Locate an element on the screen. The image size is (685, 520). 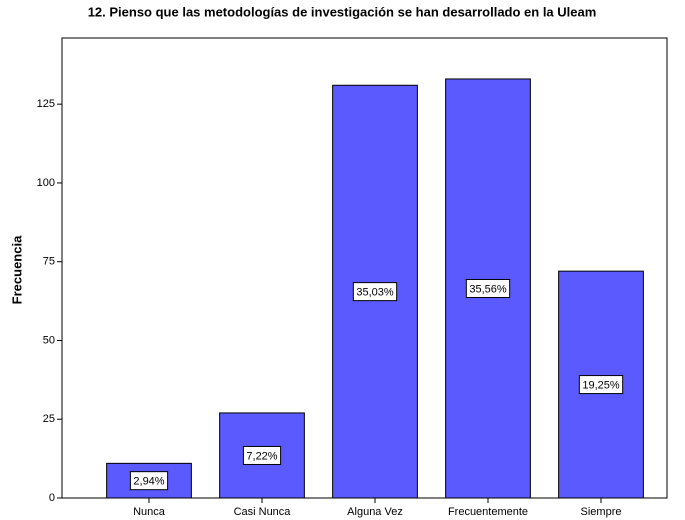
x-tick-label: Alguna Vez is located at coordinates (375, 512).